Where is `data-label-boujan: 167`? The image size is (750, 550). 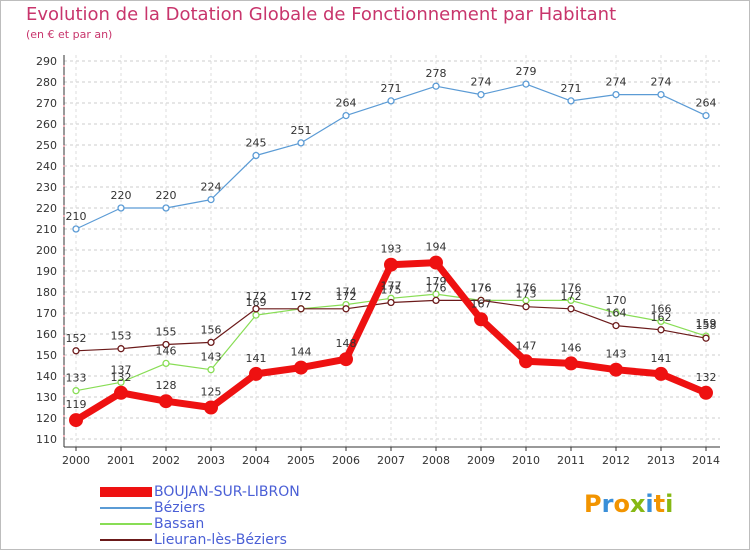
data-label-boujan: 167 is located at coordinates (481, 303).